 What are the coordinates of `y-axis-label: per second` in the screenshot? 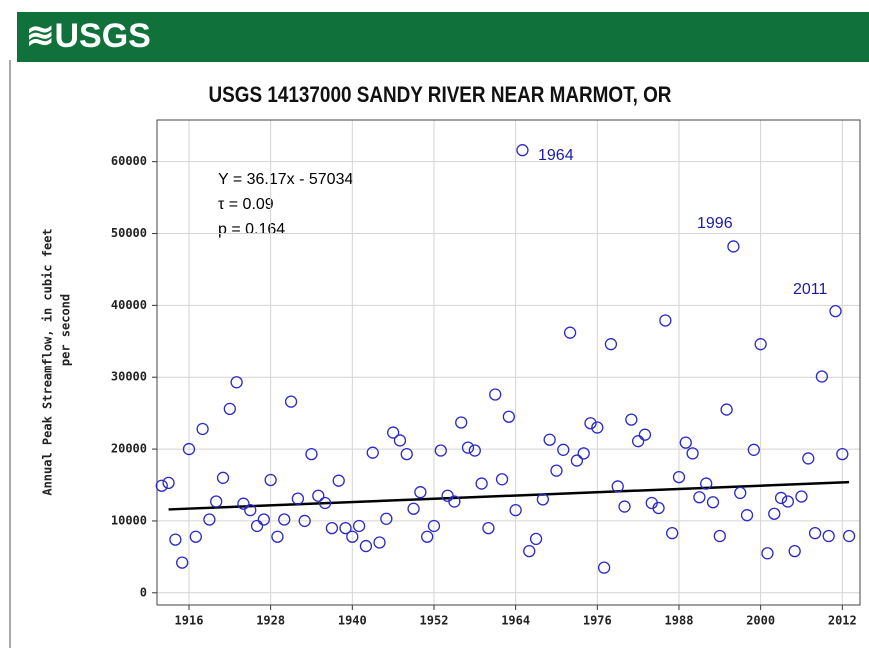 It's located at (66, 330).